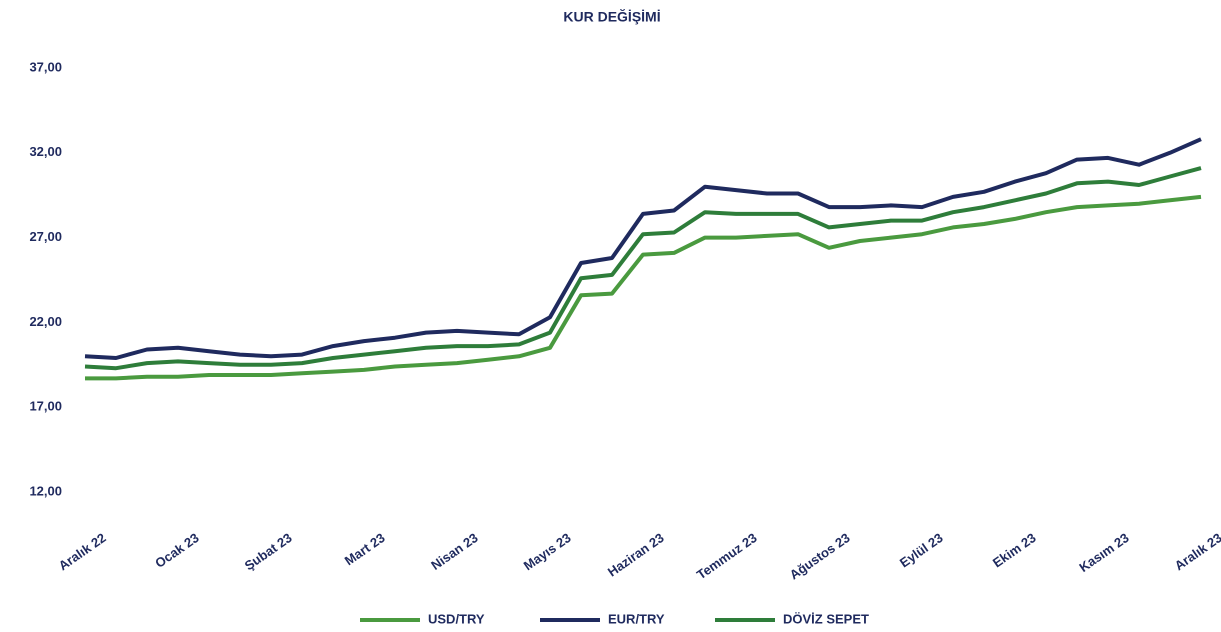 This screenshot has width=1221, height=632. What do you see at coordinates (45, 151) in the screenshot?
I see `y-tick-label: 32,00` at bounding box center [45, 151].